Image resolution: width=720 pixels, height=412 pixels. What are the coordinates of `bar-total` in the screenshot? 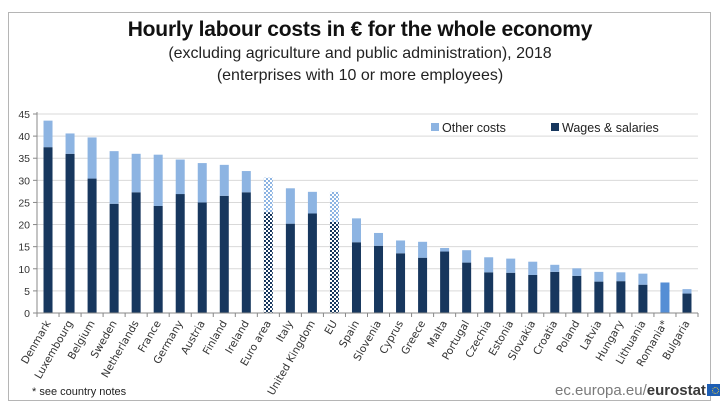 It's located at (665, 297).